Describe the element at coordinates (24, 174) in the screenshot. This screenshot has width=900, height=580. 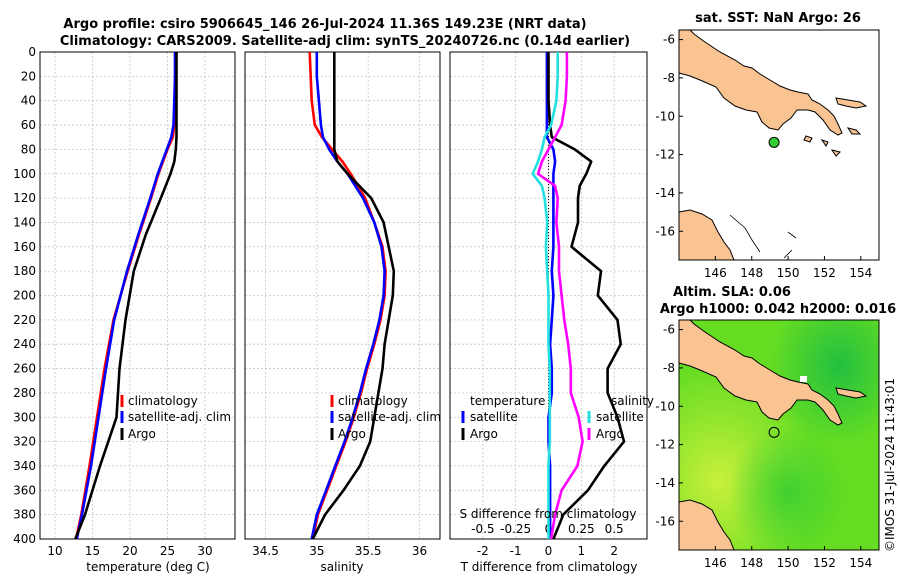
I see `depth-tick-label: 100` at that location.